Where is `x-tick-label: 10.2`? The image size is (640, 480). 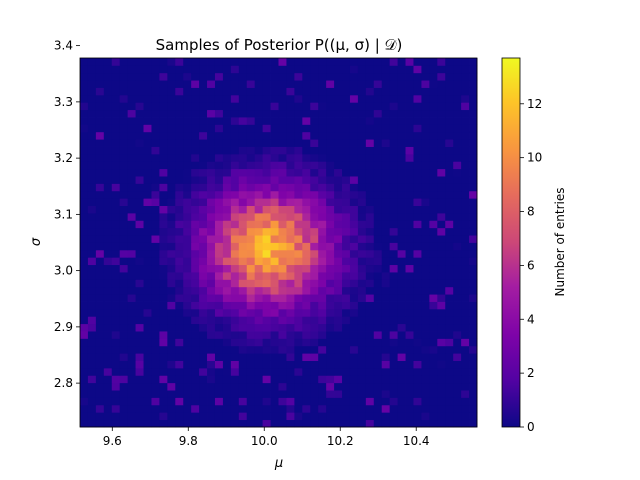
x-tick-label: 10.2 is located at coordinates (340, 441).